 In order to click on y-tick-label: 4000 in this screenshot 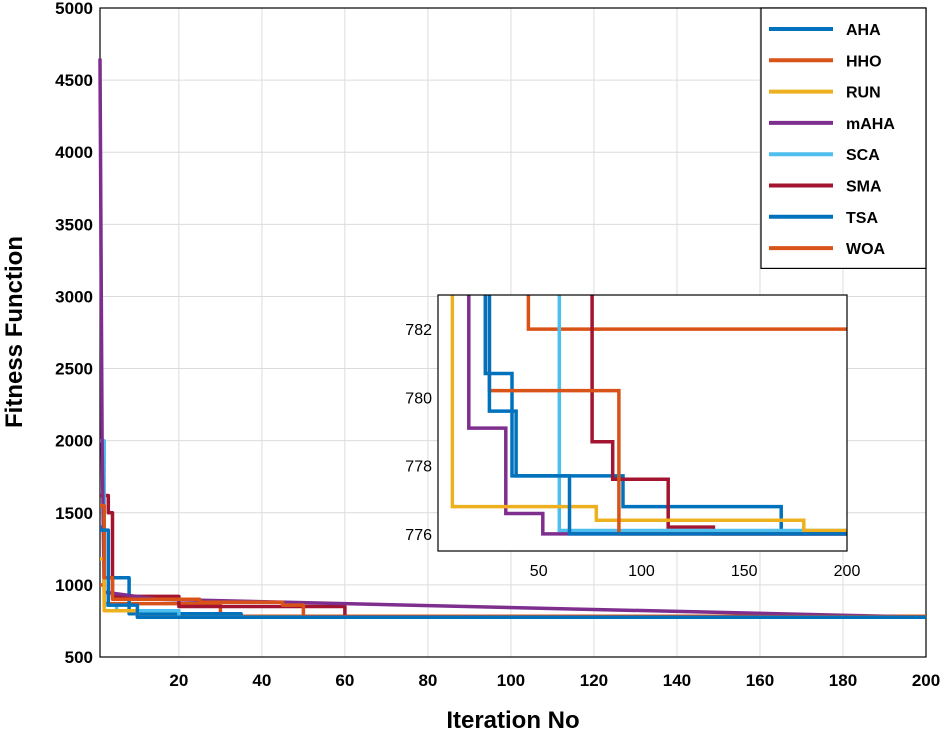, I will do `click(74, 152)`.